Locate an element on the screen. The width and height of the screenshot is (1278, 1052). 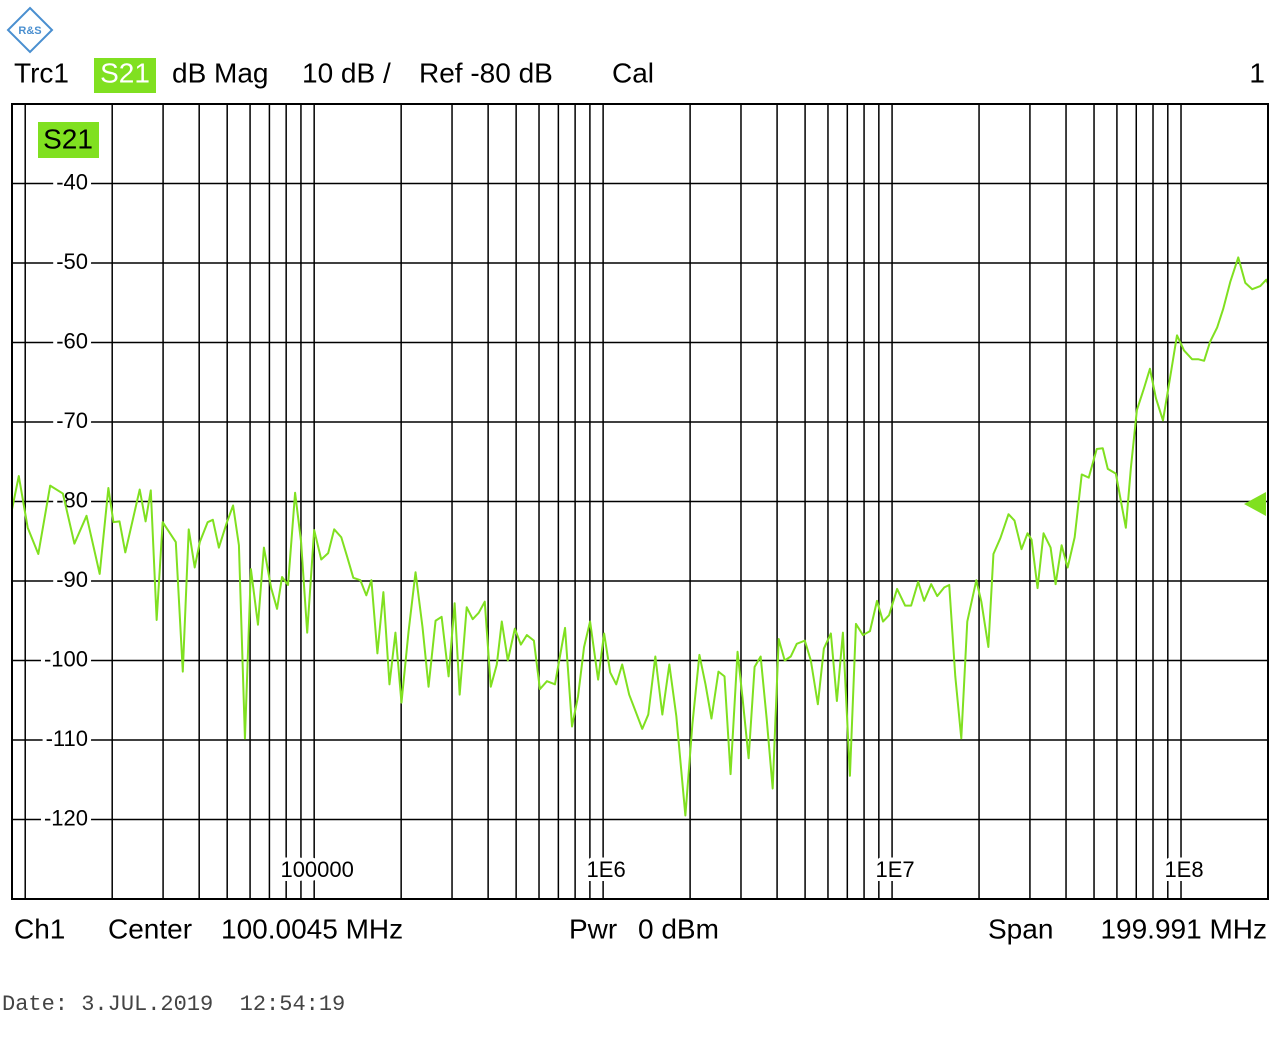
logo: R&S is located at coordinates (30, 30).